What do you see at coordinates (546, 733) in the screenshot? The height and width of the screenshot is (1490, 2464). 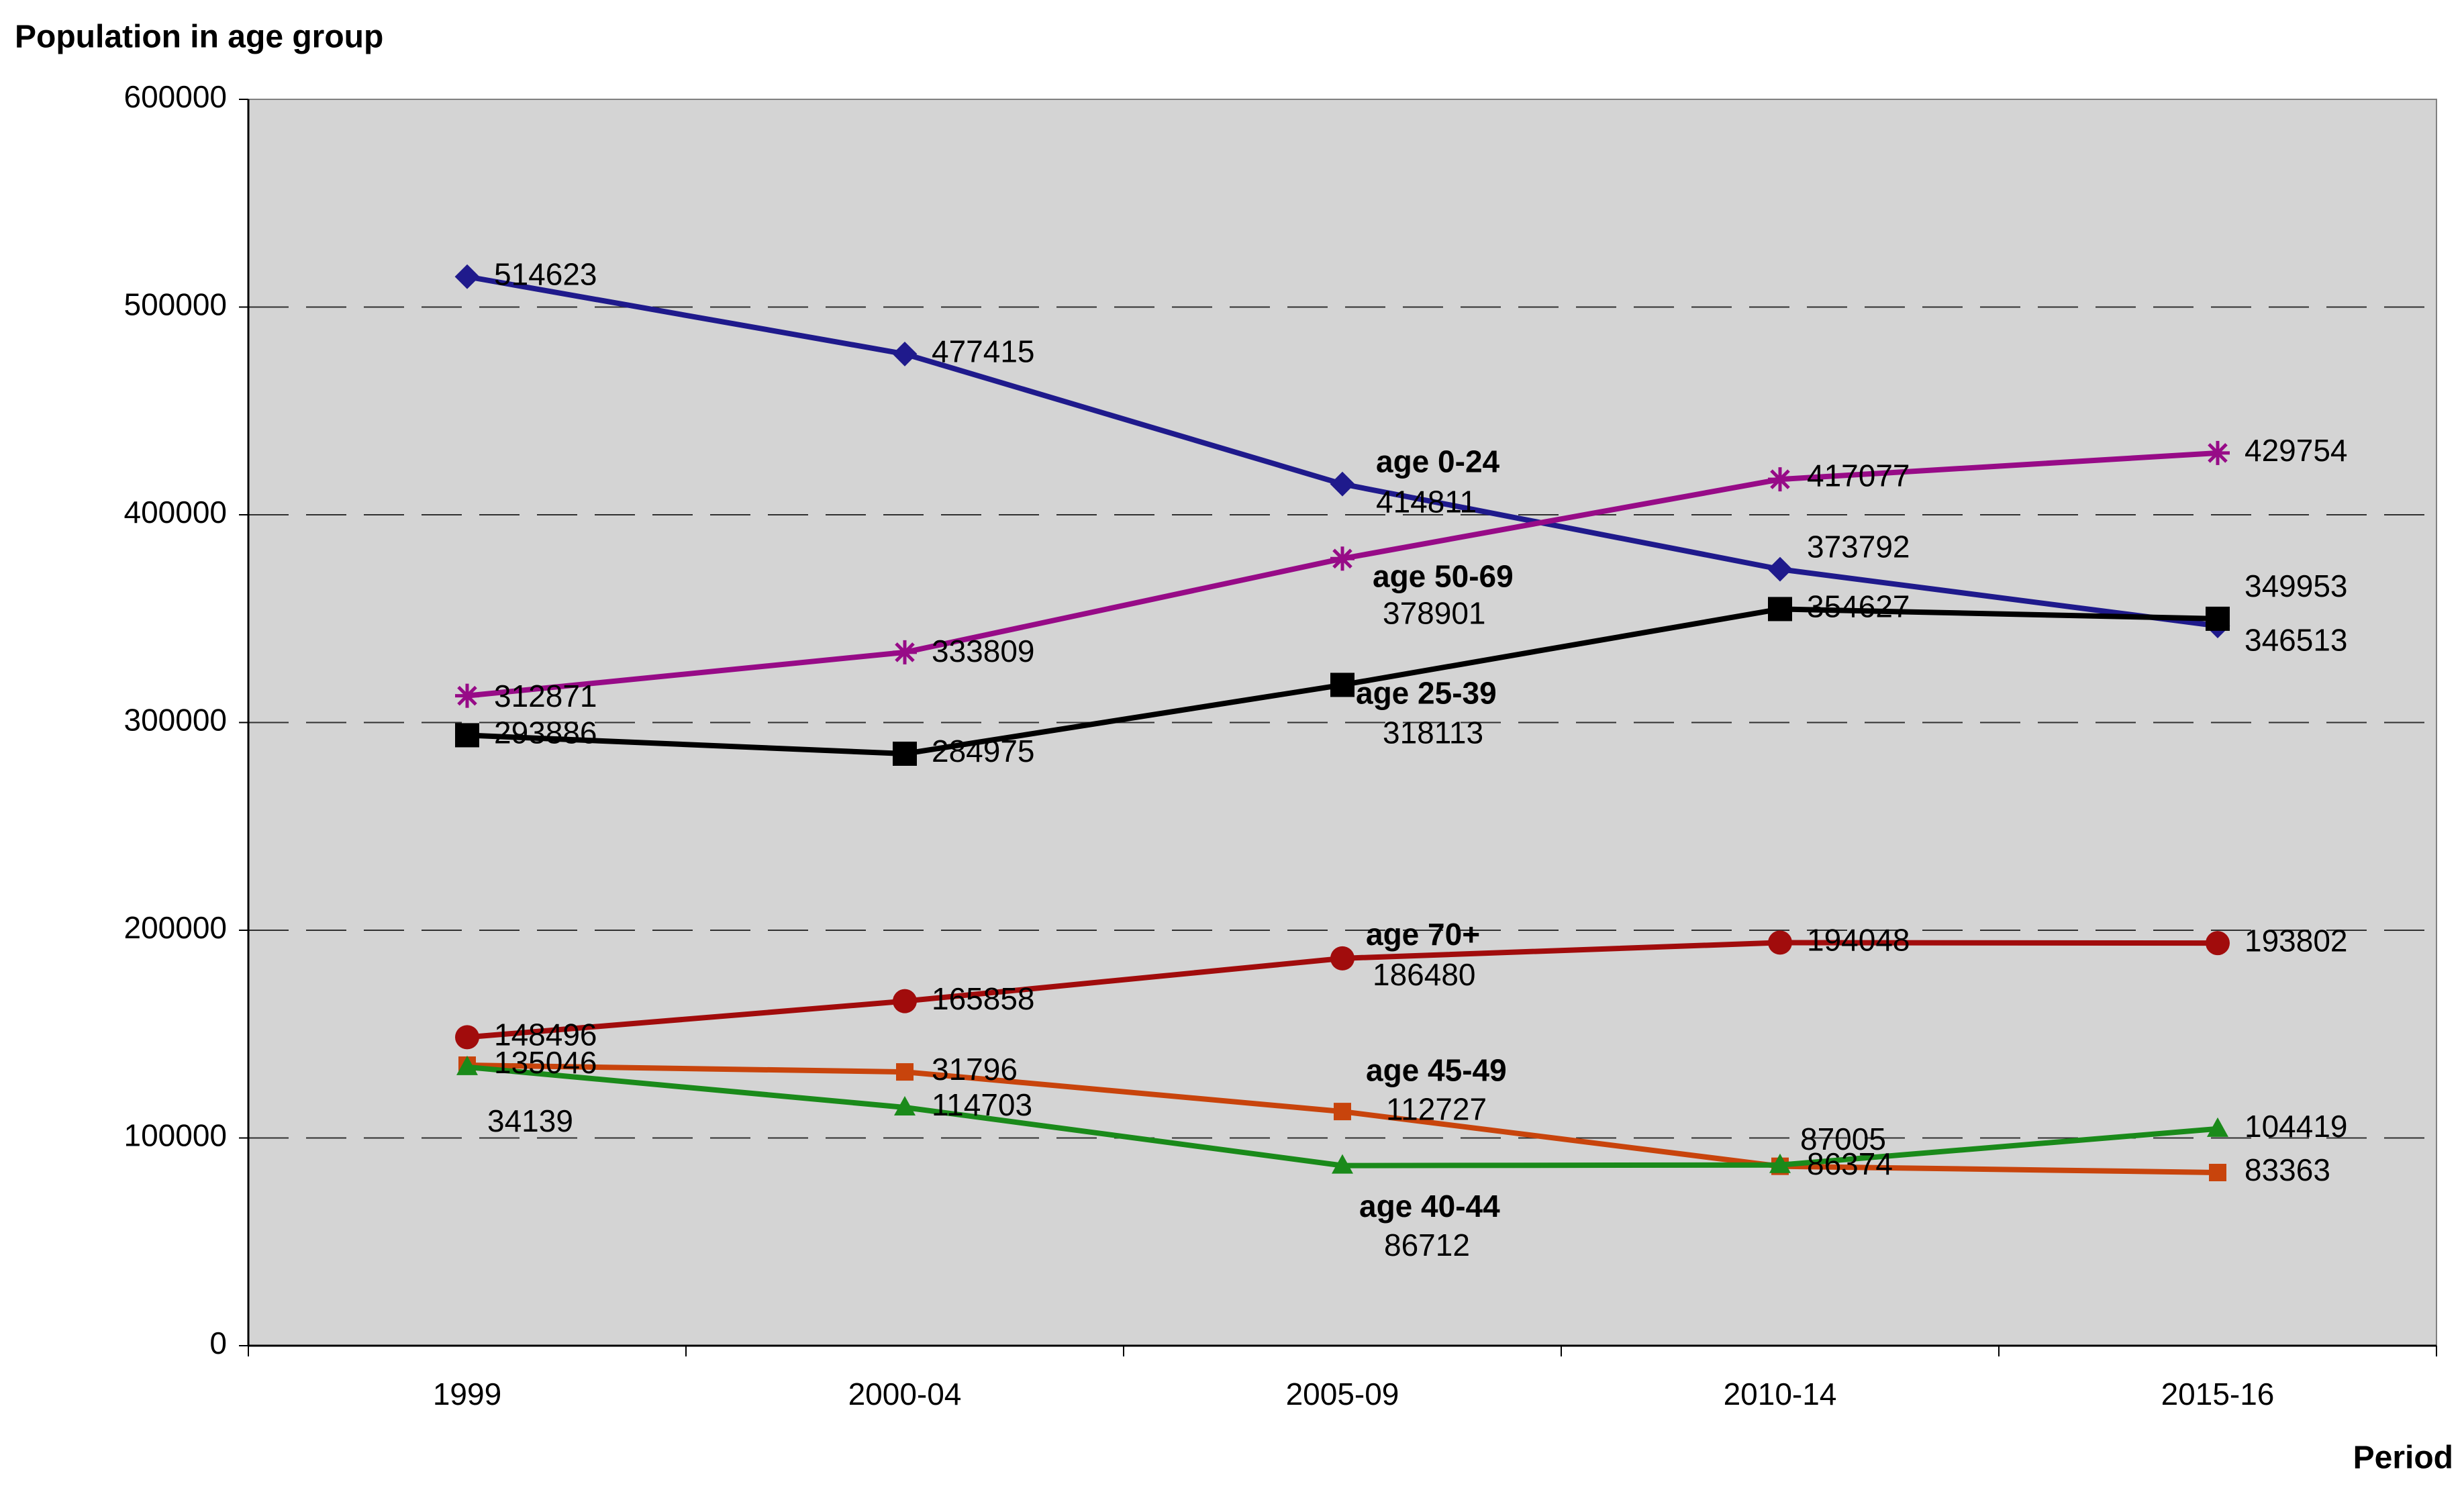 I see `data-label: 293886` at bounding box center [546, 733].